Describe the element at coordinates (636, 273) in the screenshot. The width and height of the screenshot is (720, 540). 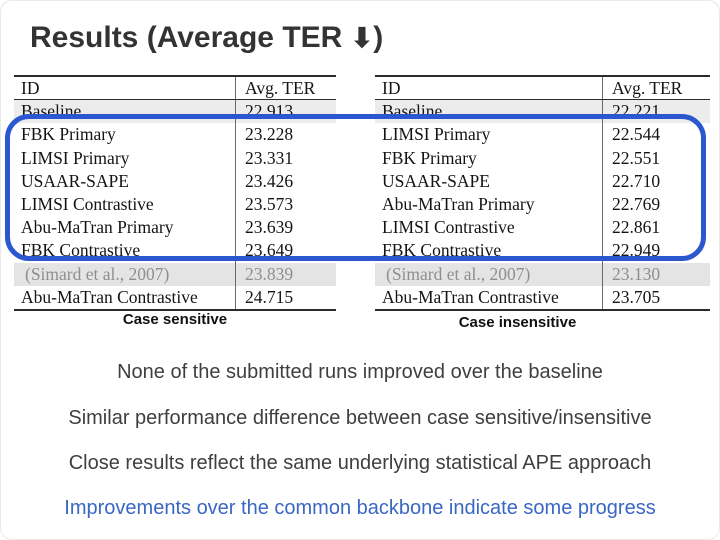
I see `row-value-cell: 23.130` at that location.